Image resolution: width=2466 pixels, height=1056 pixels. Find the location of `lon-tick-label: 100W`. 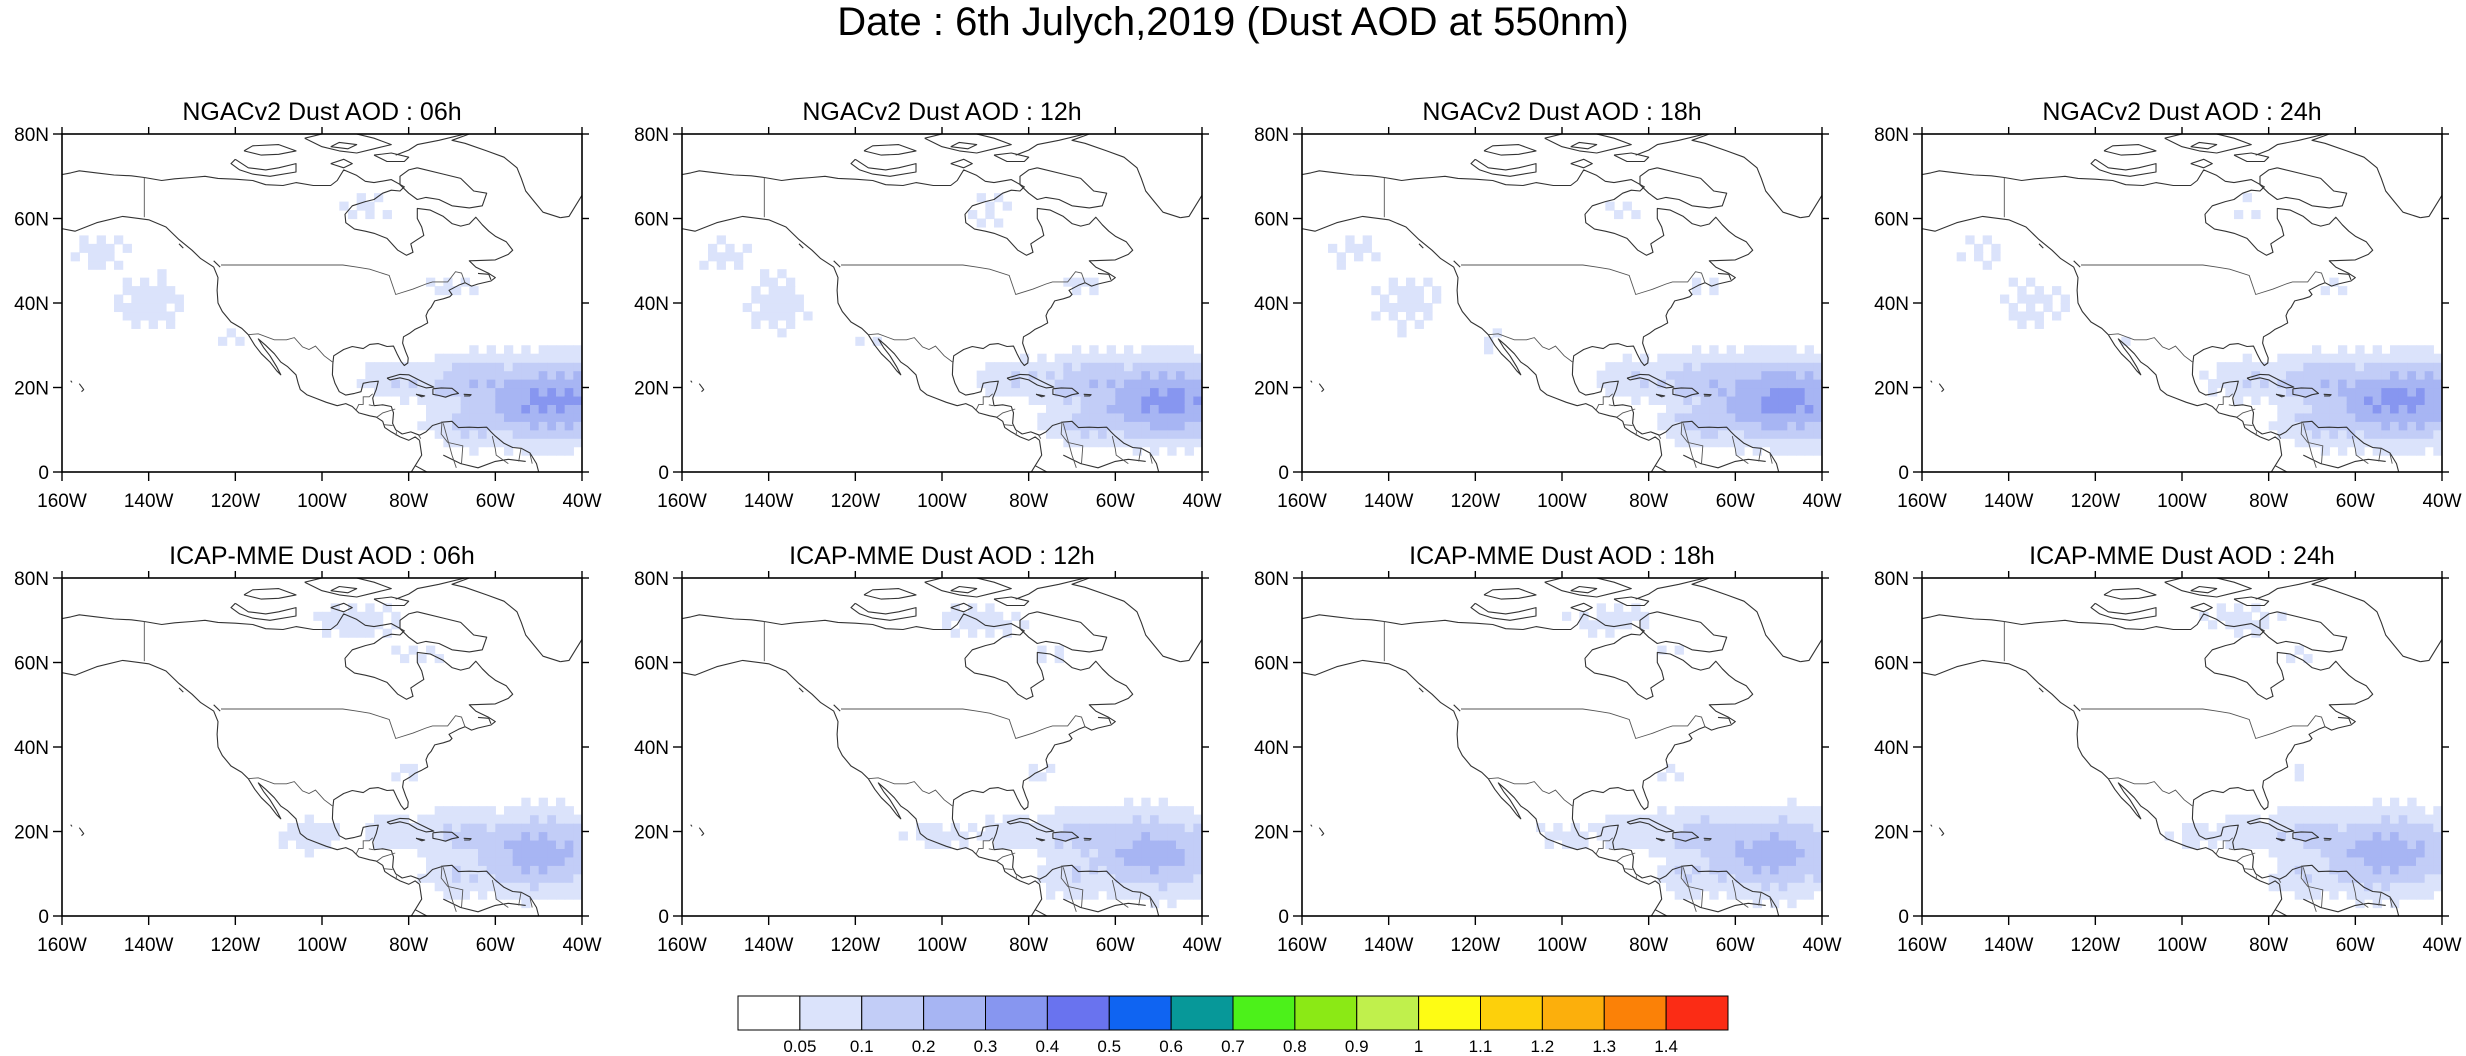

lon-tick-label: 100W is located at coordinates (1562, 501).